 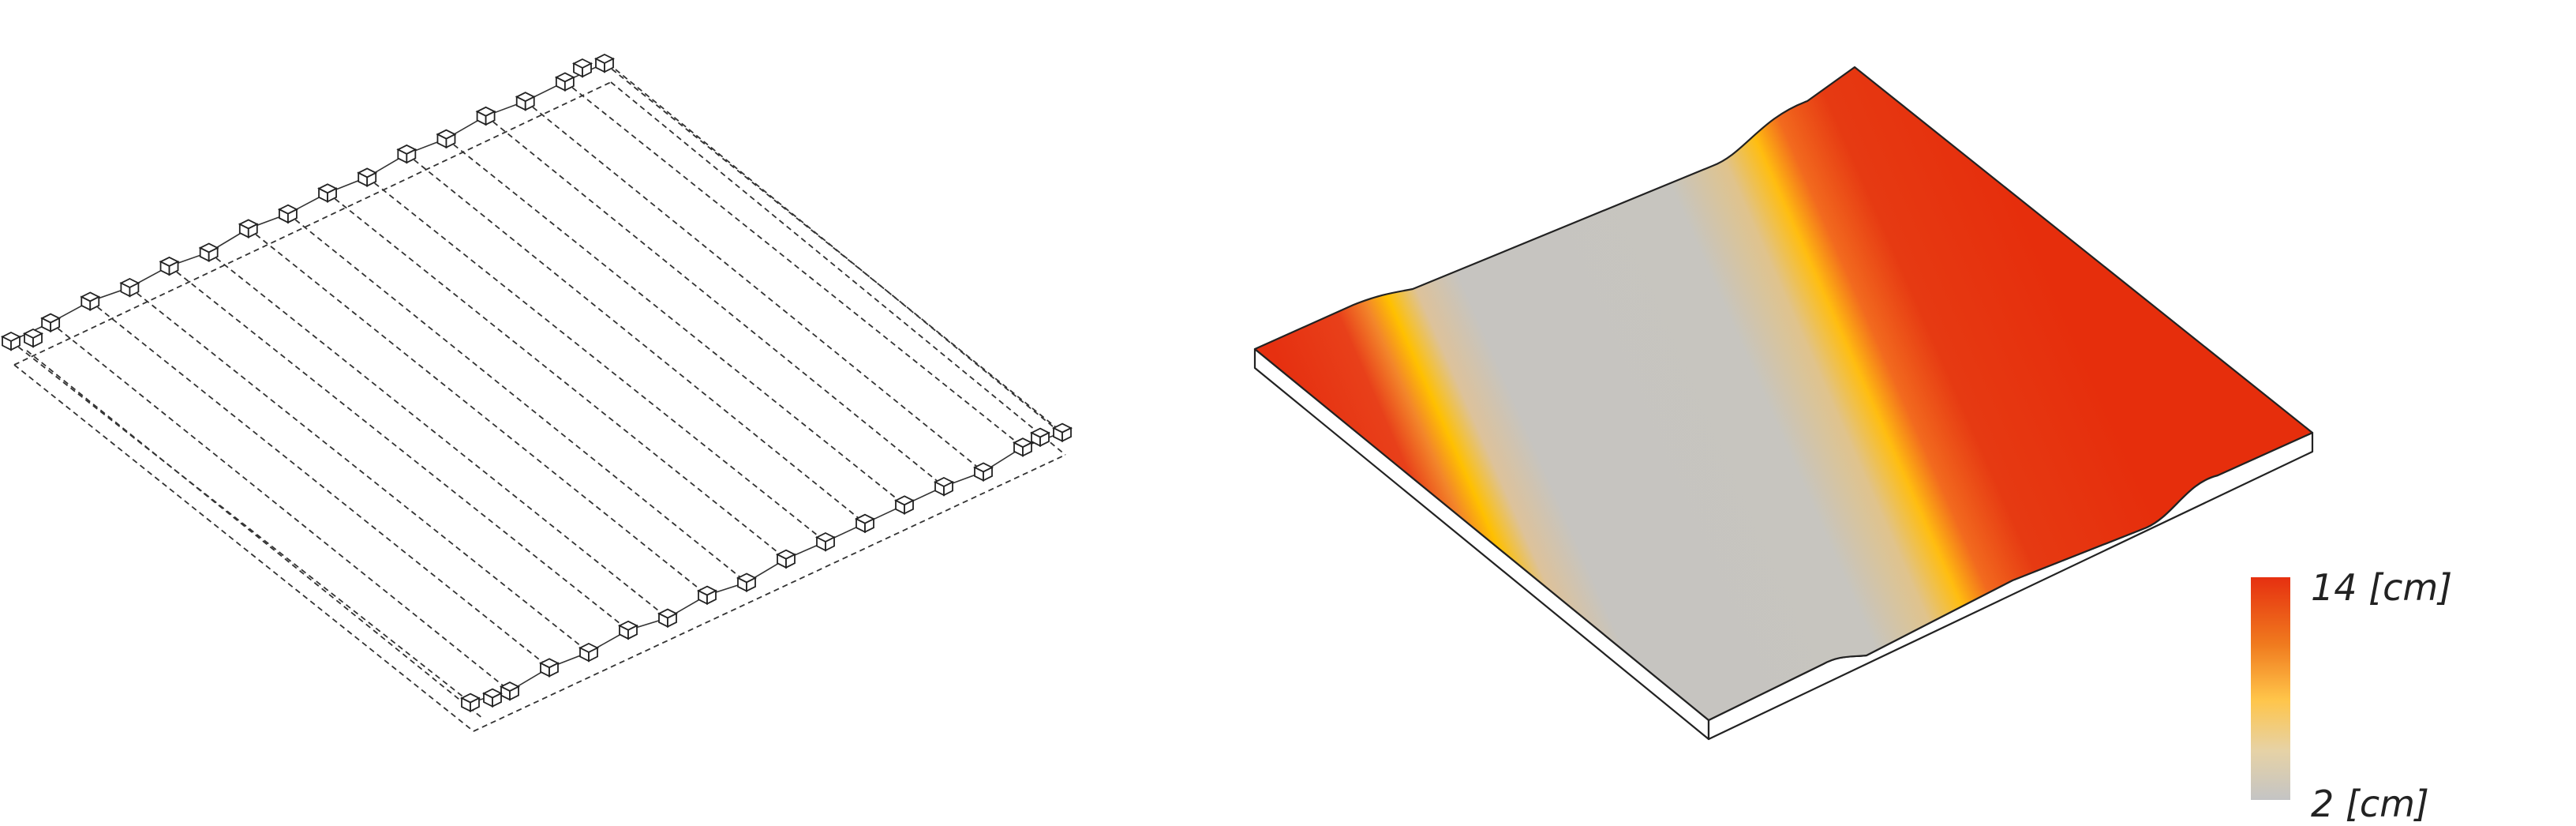 What do you see at coordinates (2381, 587) in the screenshot?
I see `legend-max-label: 14 [cm]` at bounding box center [2381, 587].